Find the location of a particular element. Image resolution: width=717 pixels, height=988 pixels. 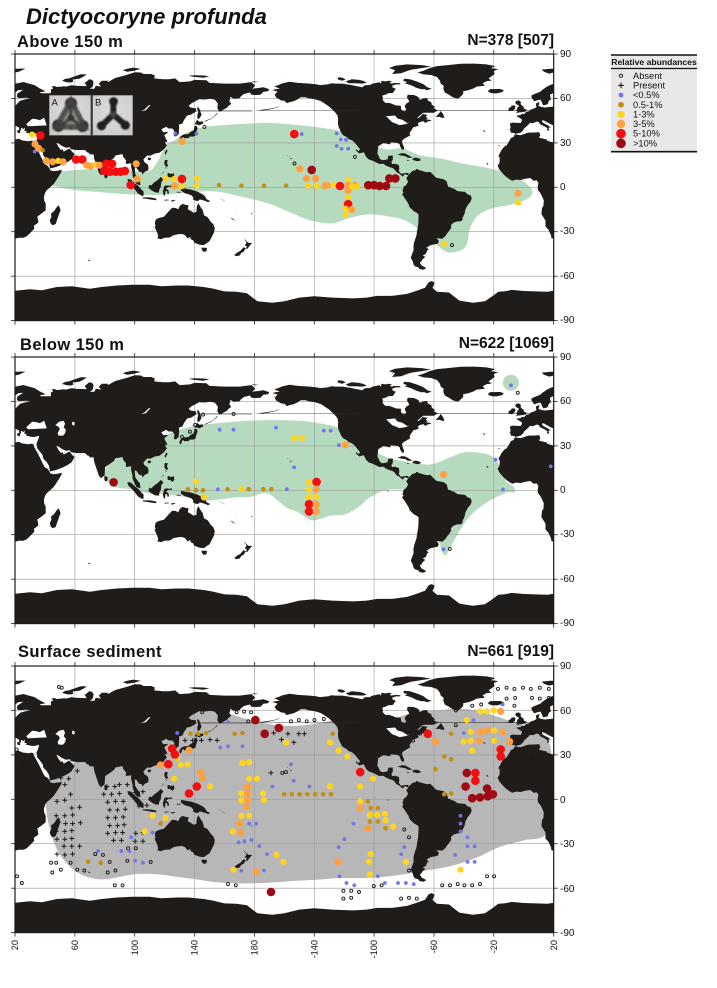

svg-text: 180 is located at coordinates (255, 947).